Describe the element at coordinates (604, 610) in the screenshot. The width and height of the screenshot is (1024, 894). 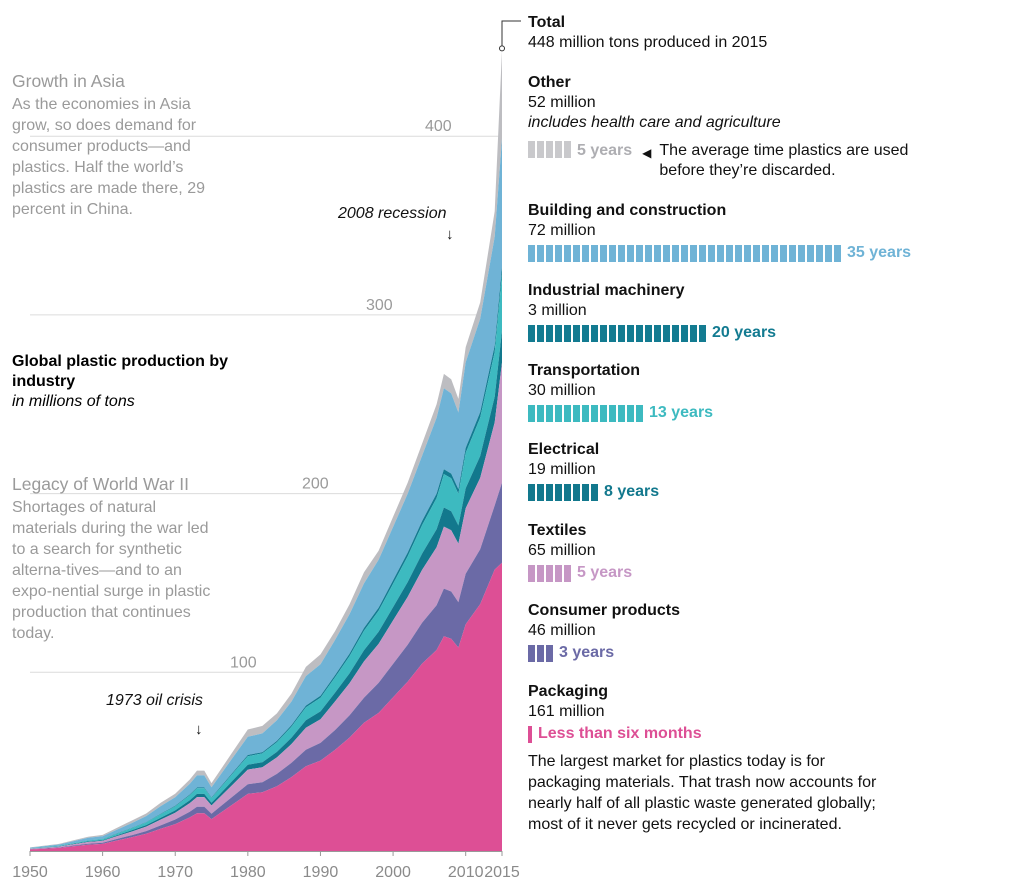
I see `industry-name: Consumer products` at that location.